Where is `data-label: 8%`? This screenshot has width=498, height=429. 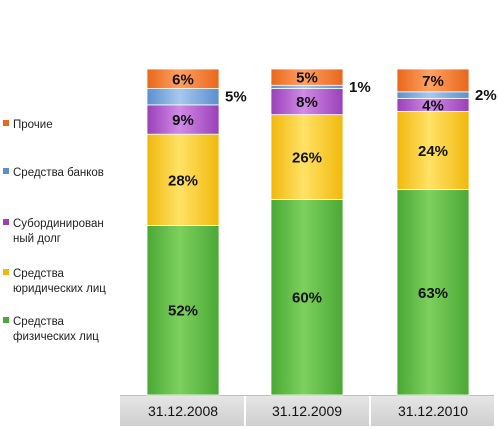
data-label: 8% is located at coordinates (307, 102).